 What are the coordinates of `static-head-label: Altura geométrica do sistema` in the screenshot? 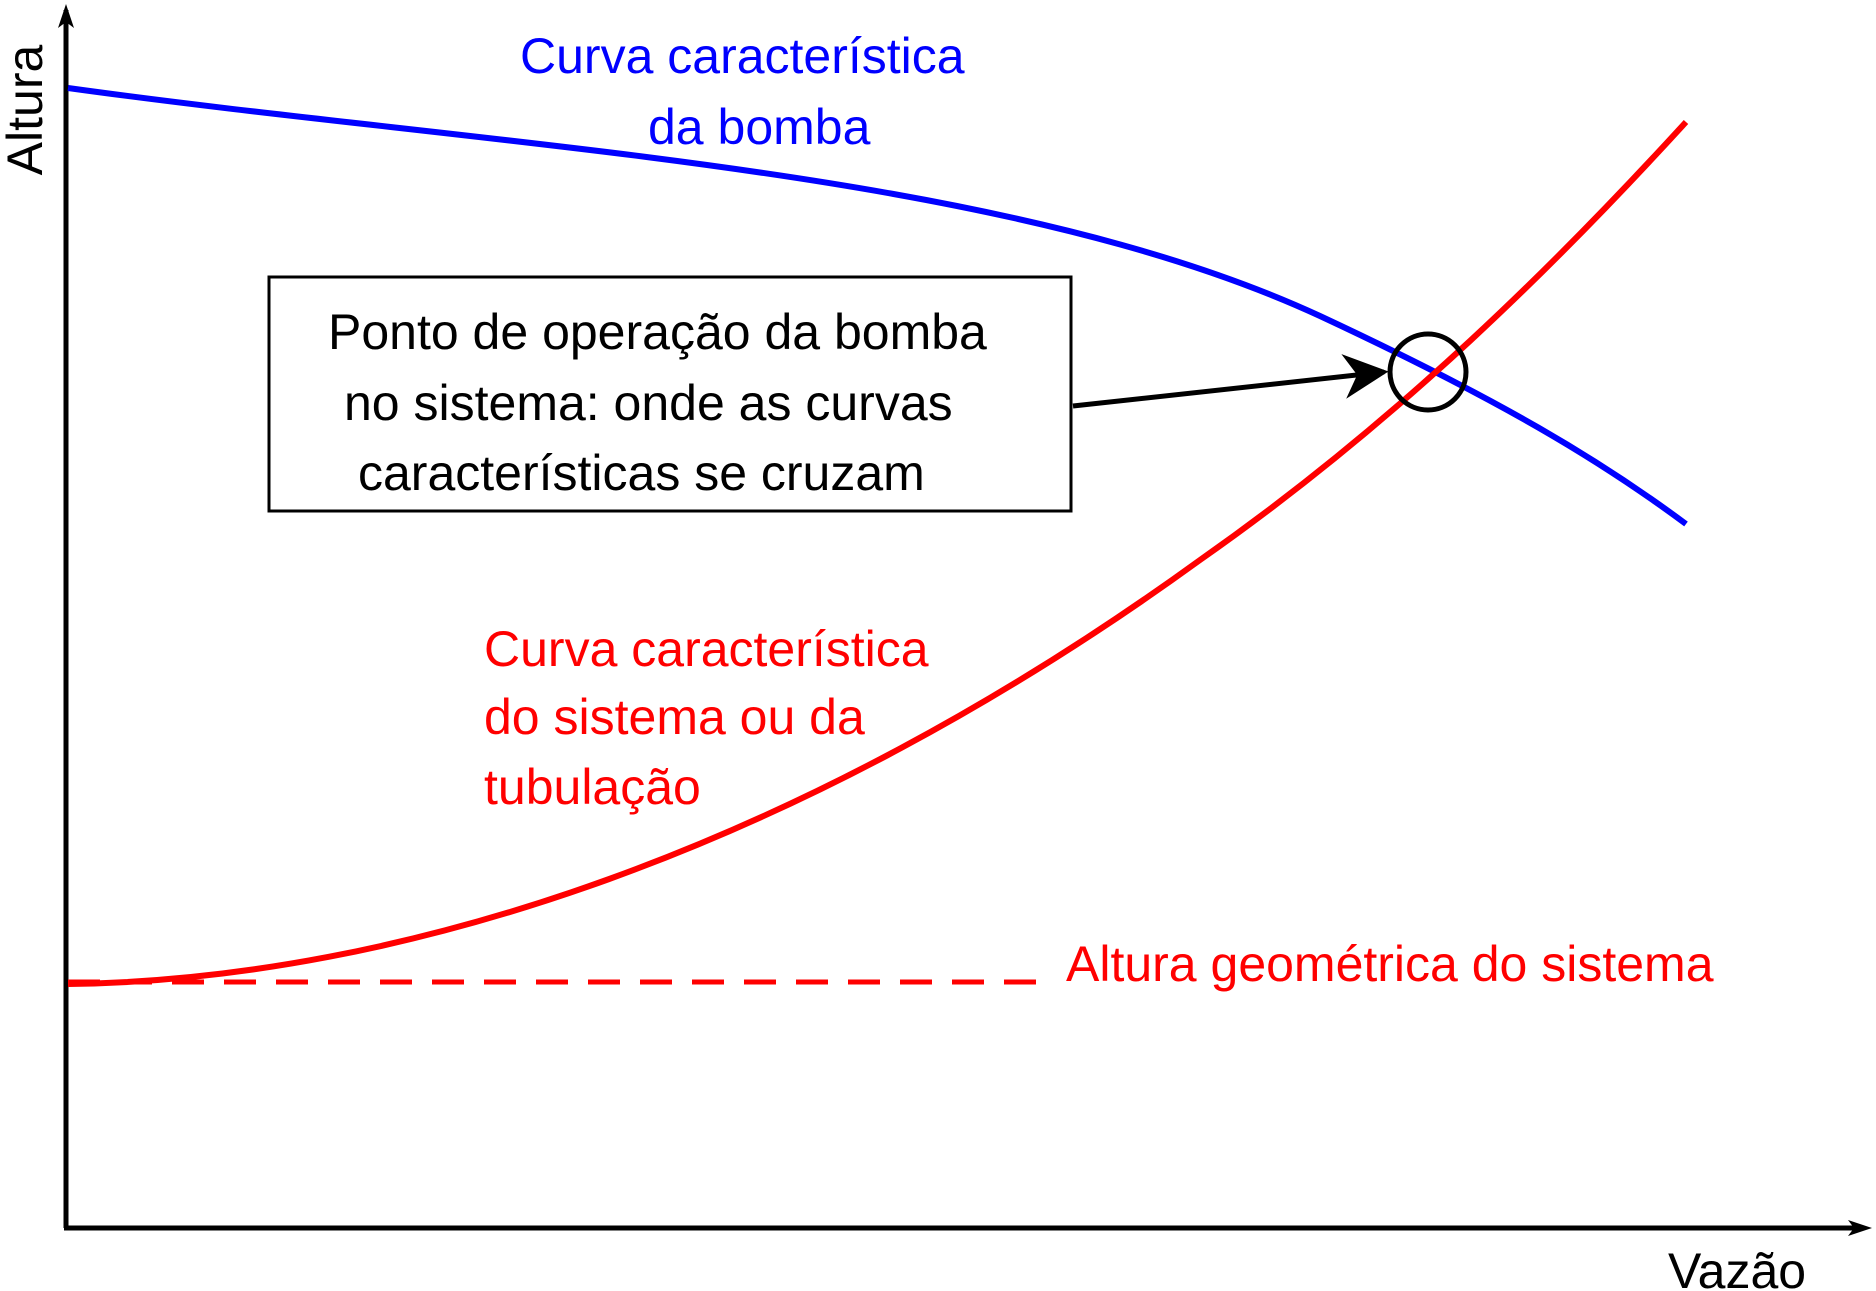 It's located at (1390, 964).